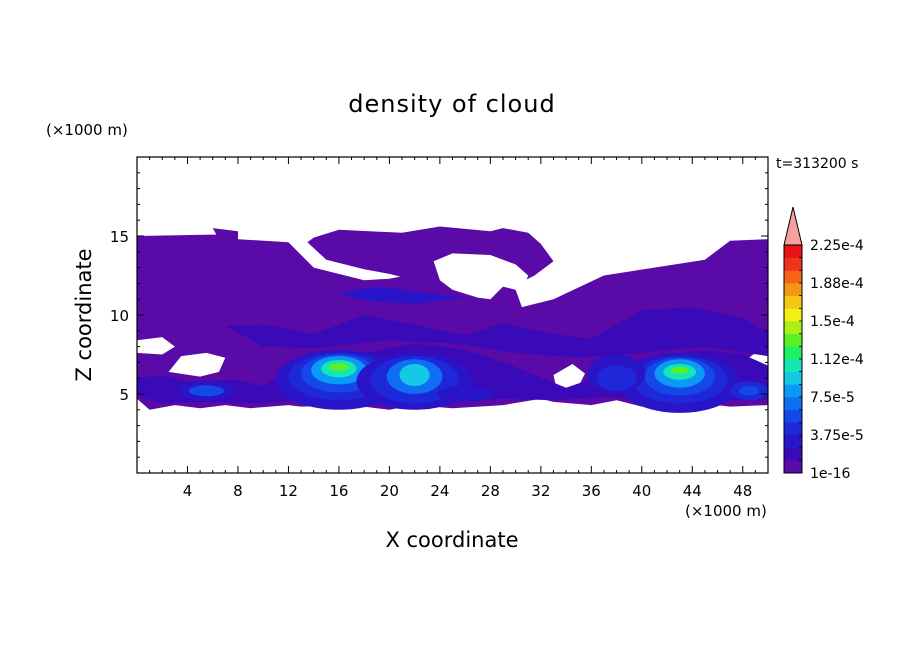 The height and width of the screenshot is (654, 904). What do you see at coordinates (451, 540) in the screenshot?
I see `x-axis-label: X coordinate` at bounding box center [451, 540].